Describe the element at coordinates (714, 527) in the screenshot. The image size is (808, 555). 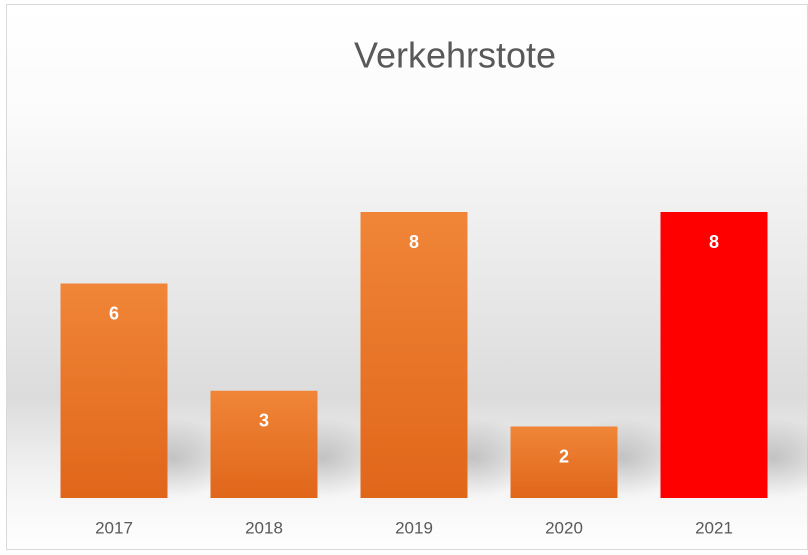
I see `x-tick-label: 2021` at that location.